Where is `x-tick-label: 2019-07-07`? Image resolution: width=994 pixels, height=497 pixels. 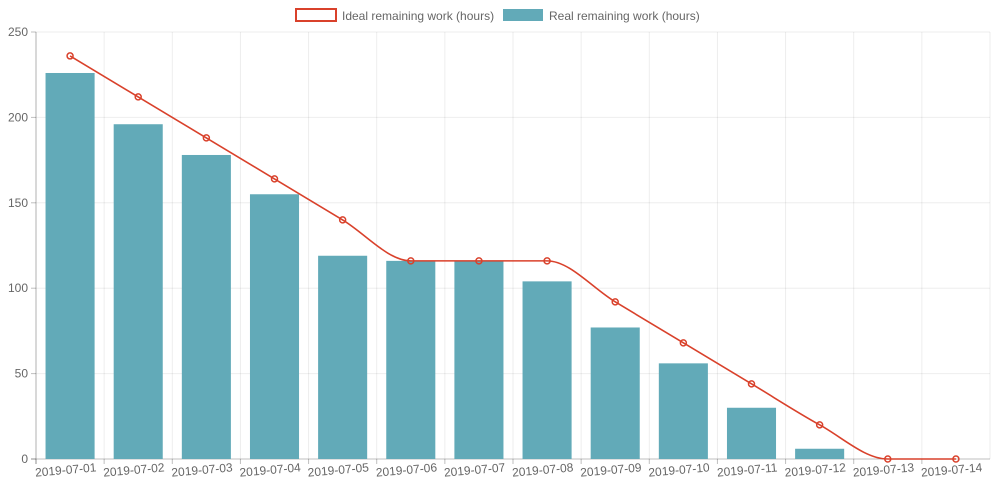 x-tick-label: 2019-07-07 is located at coordinates (474, 469).